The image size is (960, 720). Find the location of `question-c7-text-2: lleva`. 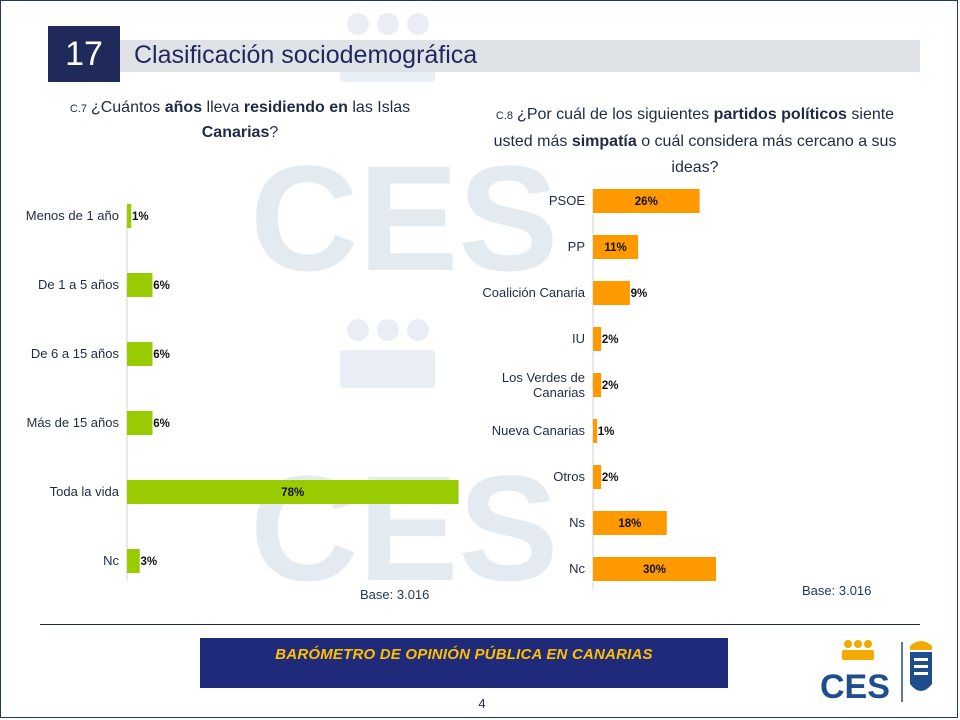

question-c7-text-2: lleva is located at coordinates (223, 107).